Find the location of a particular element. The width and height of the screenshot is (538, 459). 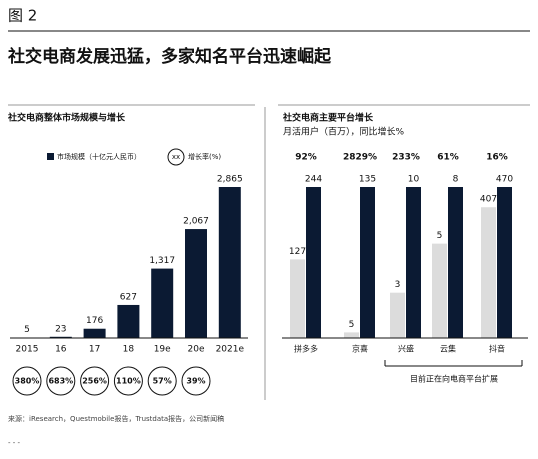

growth-label: 16% is located at coordinates (497, 158).